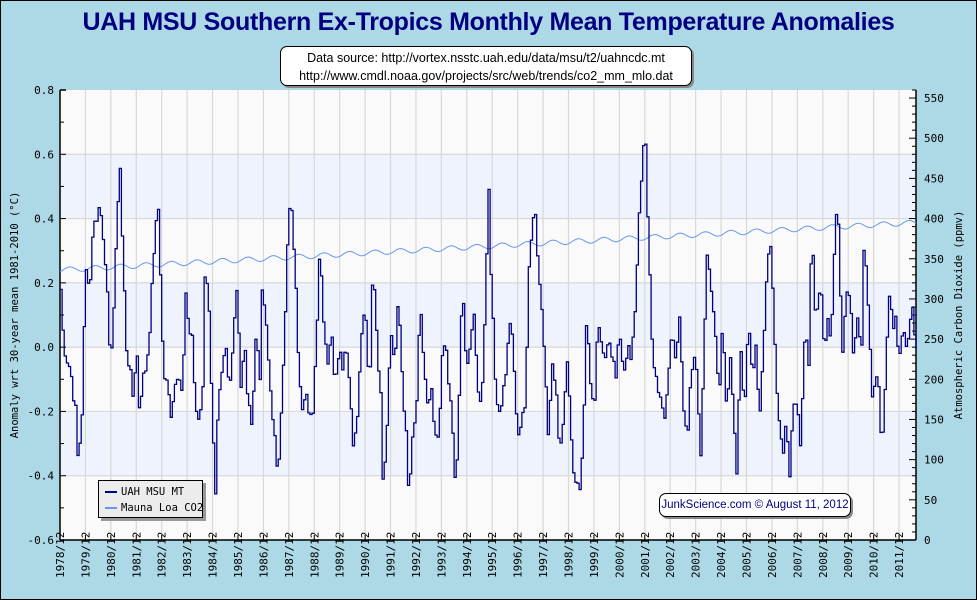  Describe the element at coordinates (44, 283) in the screenshot. I see `y-tick-label: 0.2` at that location.